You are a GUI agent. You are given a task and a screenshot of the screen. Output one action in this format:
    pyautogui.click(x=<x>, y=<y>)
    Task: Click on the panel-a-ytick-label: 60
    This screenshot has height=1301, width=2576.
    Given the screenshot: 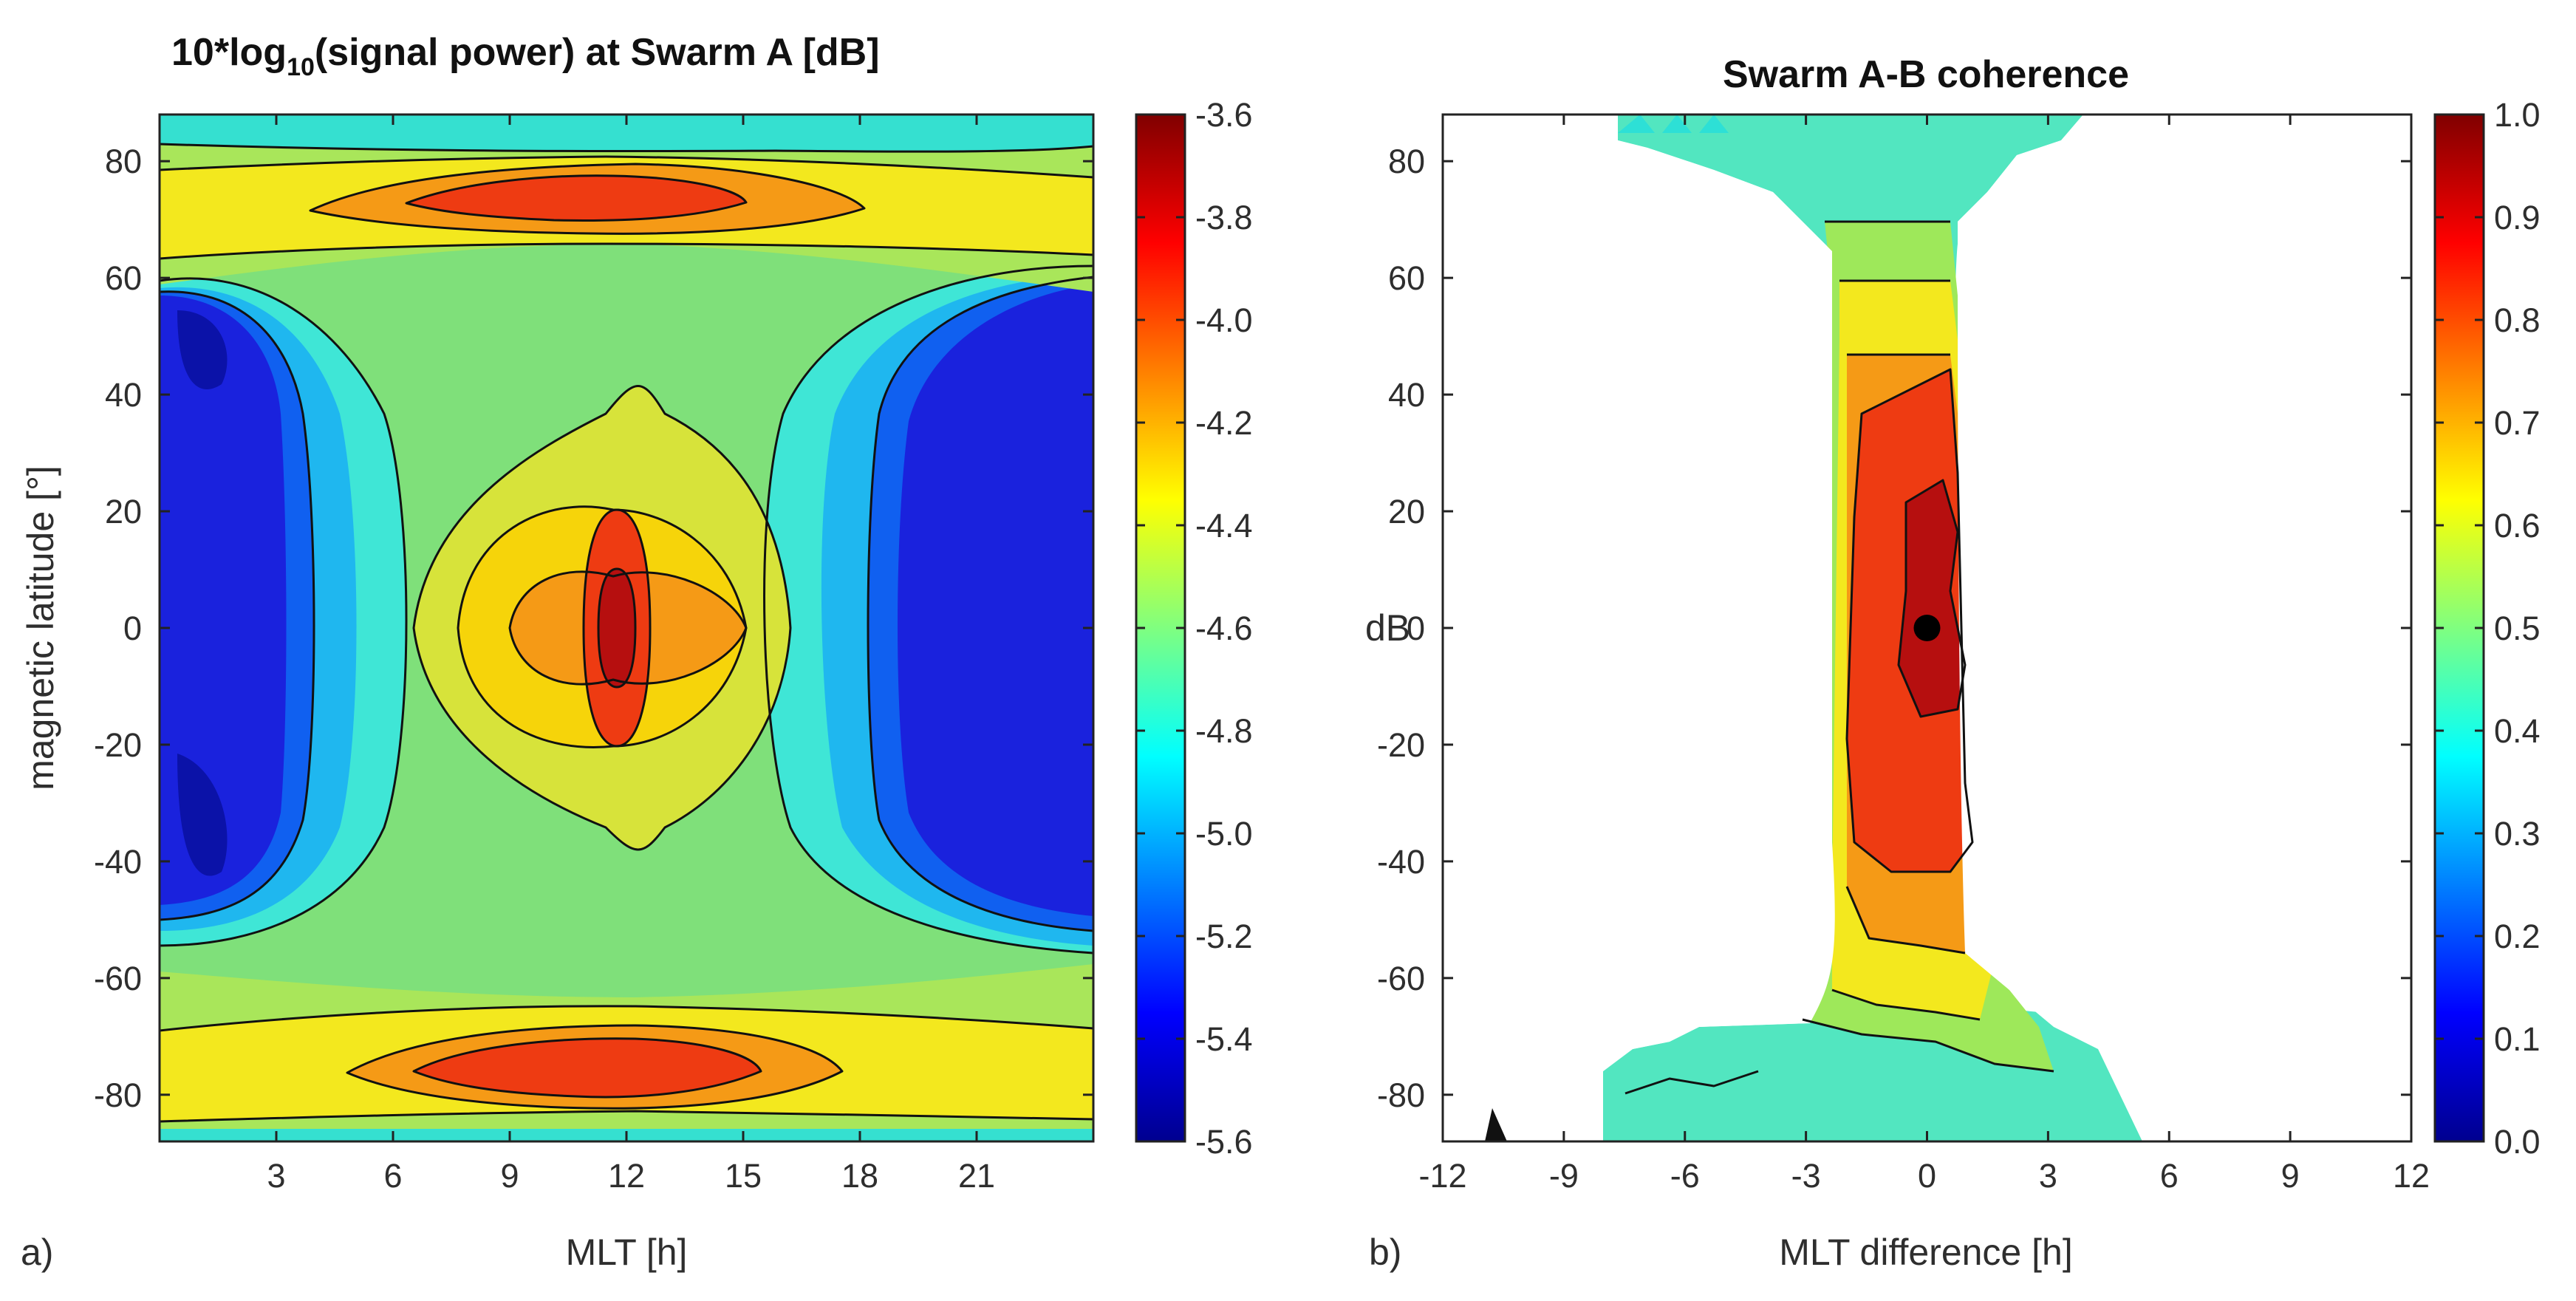 What is the action you would take?
    pyautogui.click(x=124, y=278)
    